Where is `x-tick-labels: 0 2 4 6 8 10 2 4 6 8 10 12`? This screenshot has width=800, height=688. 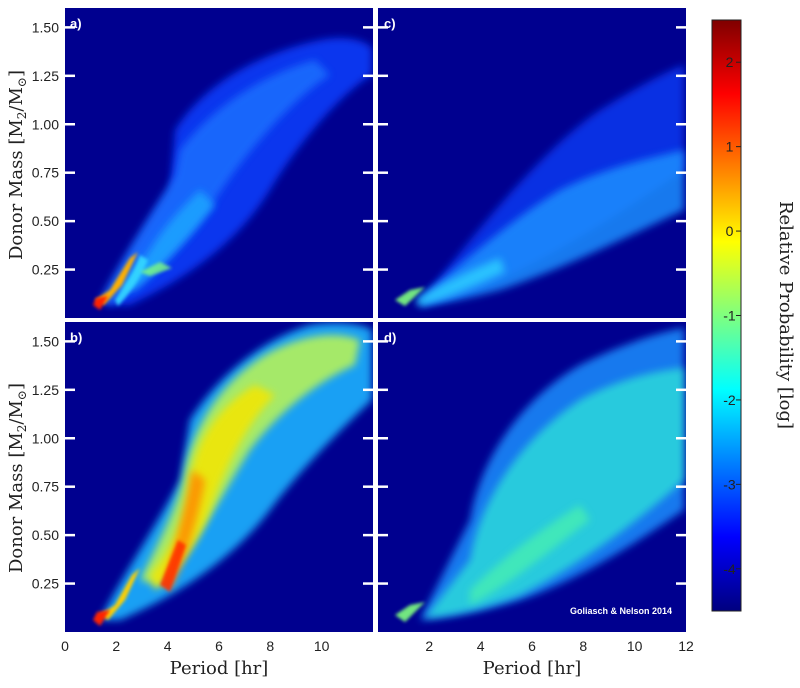
x-tick-labels: 0 2 4 6 8 10 2 4 6 8 10 12 is located at coordinates (377, 646).